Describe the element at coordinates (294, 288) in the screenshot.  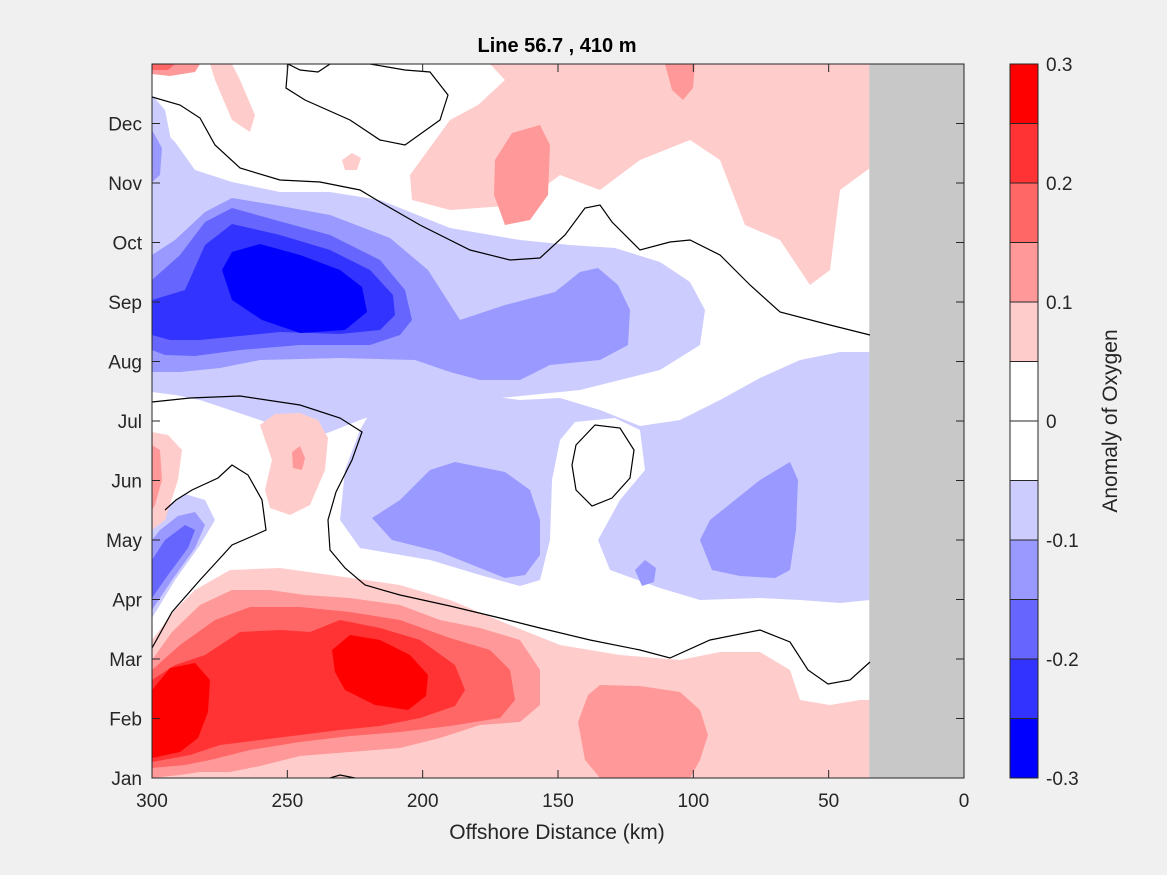
I see `contour-fill-n5` at that location.